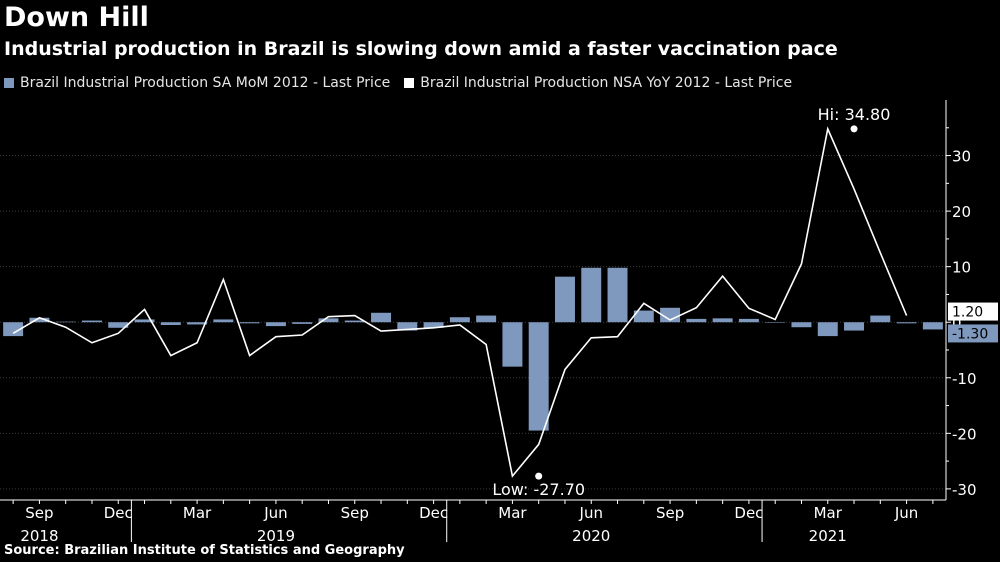  Describe the element at coordinates (964, 379) in the screenshot. I see `y-tick-label: -10` at that location.